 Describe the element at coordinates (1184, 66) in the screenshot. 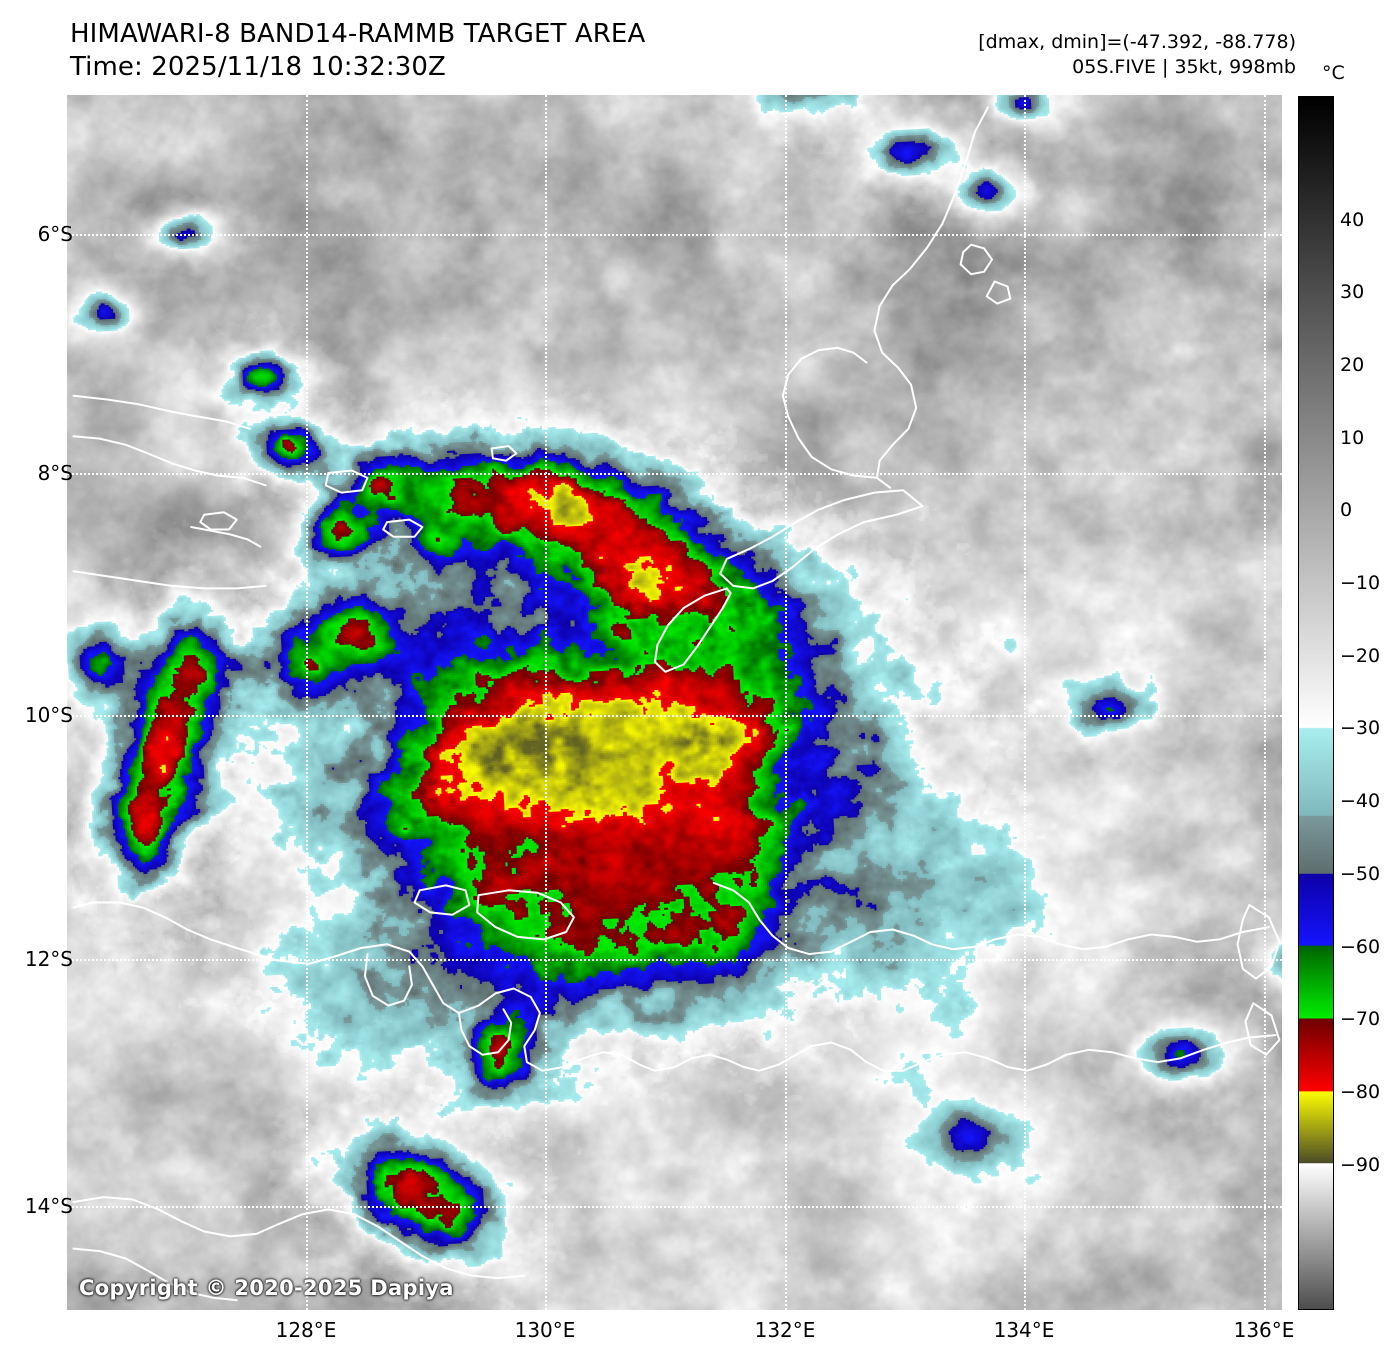

I see `storm-info: 05S.FIVE | 35kt, 998mb` at that location.